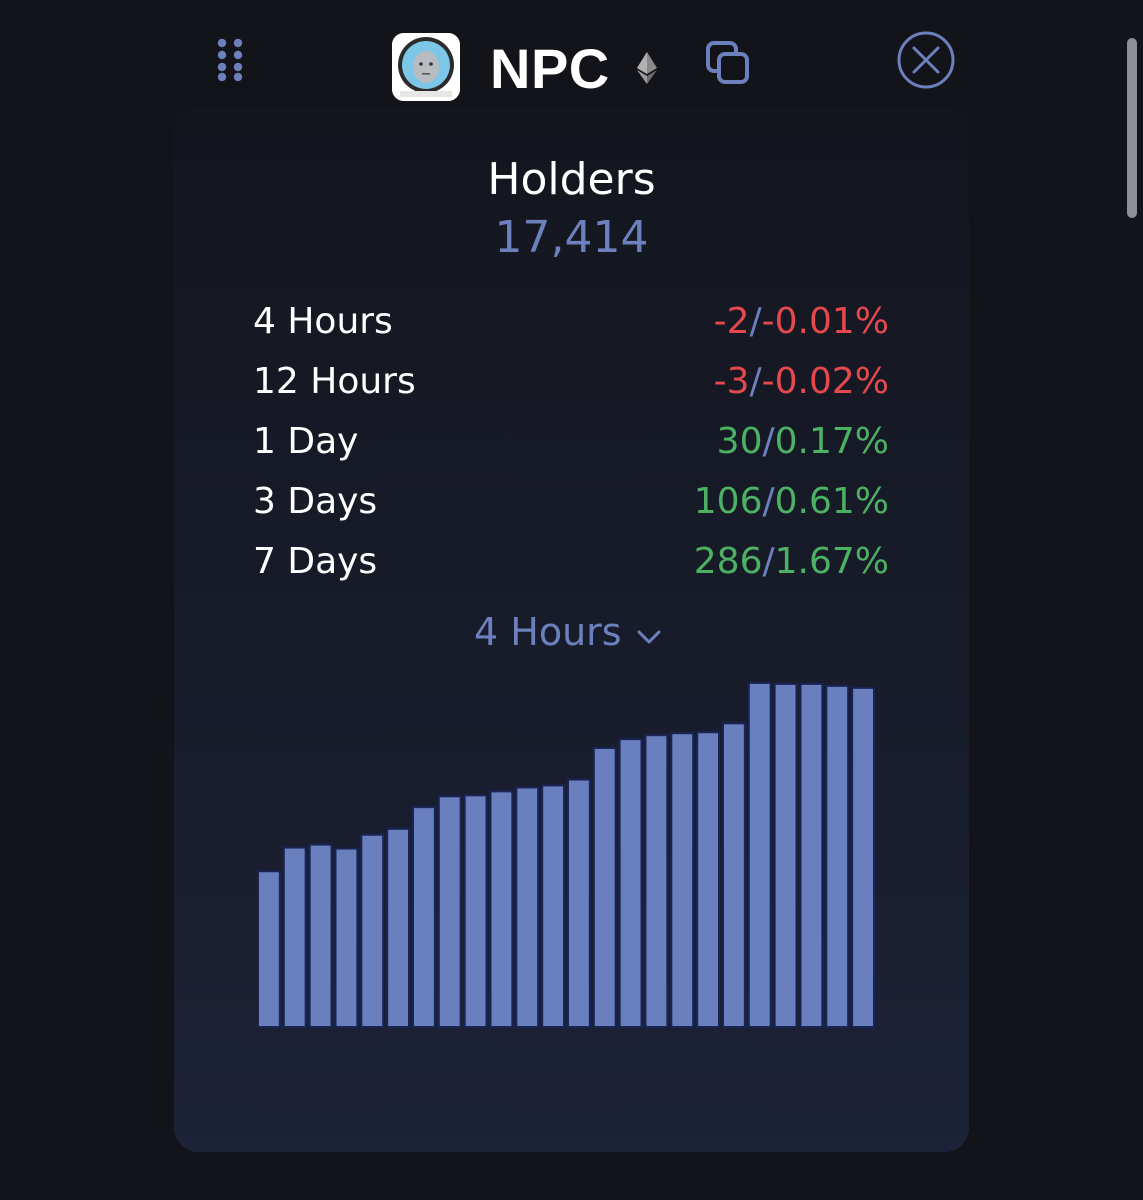 This screenshot has height=1200, width=1143. I want to click on ethereum-icon, so click(647, 68).